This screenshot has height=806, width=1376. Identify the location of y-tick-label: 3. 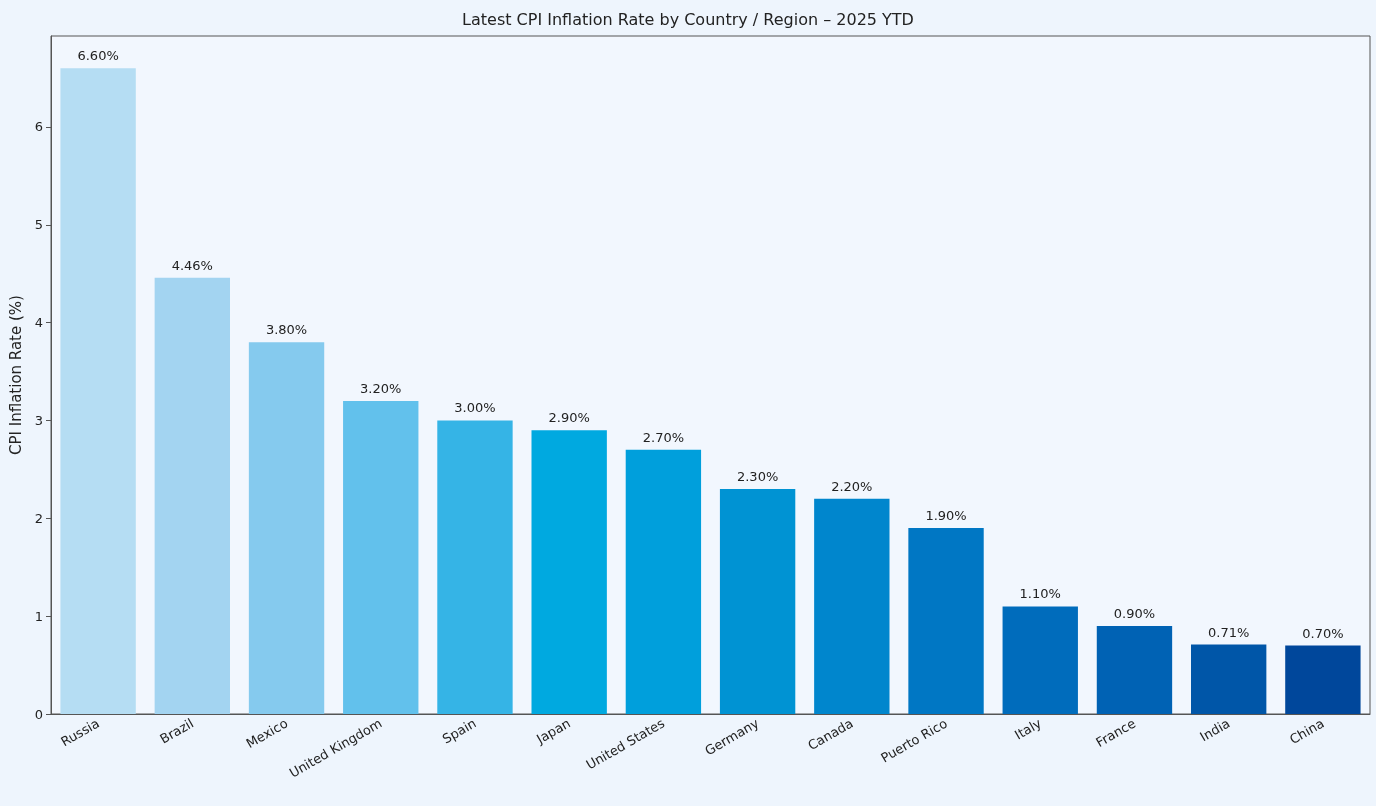
(38, 420).